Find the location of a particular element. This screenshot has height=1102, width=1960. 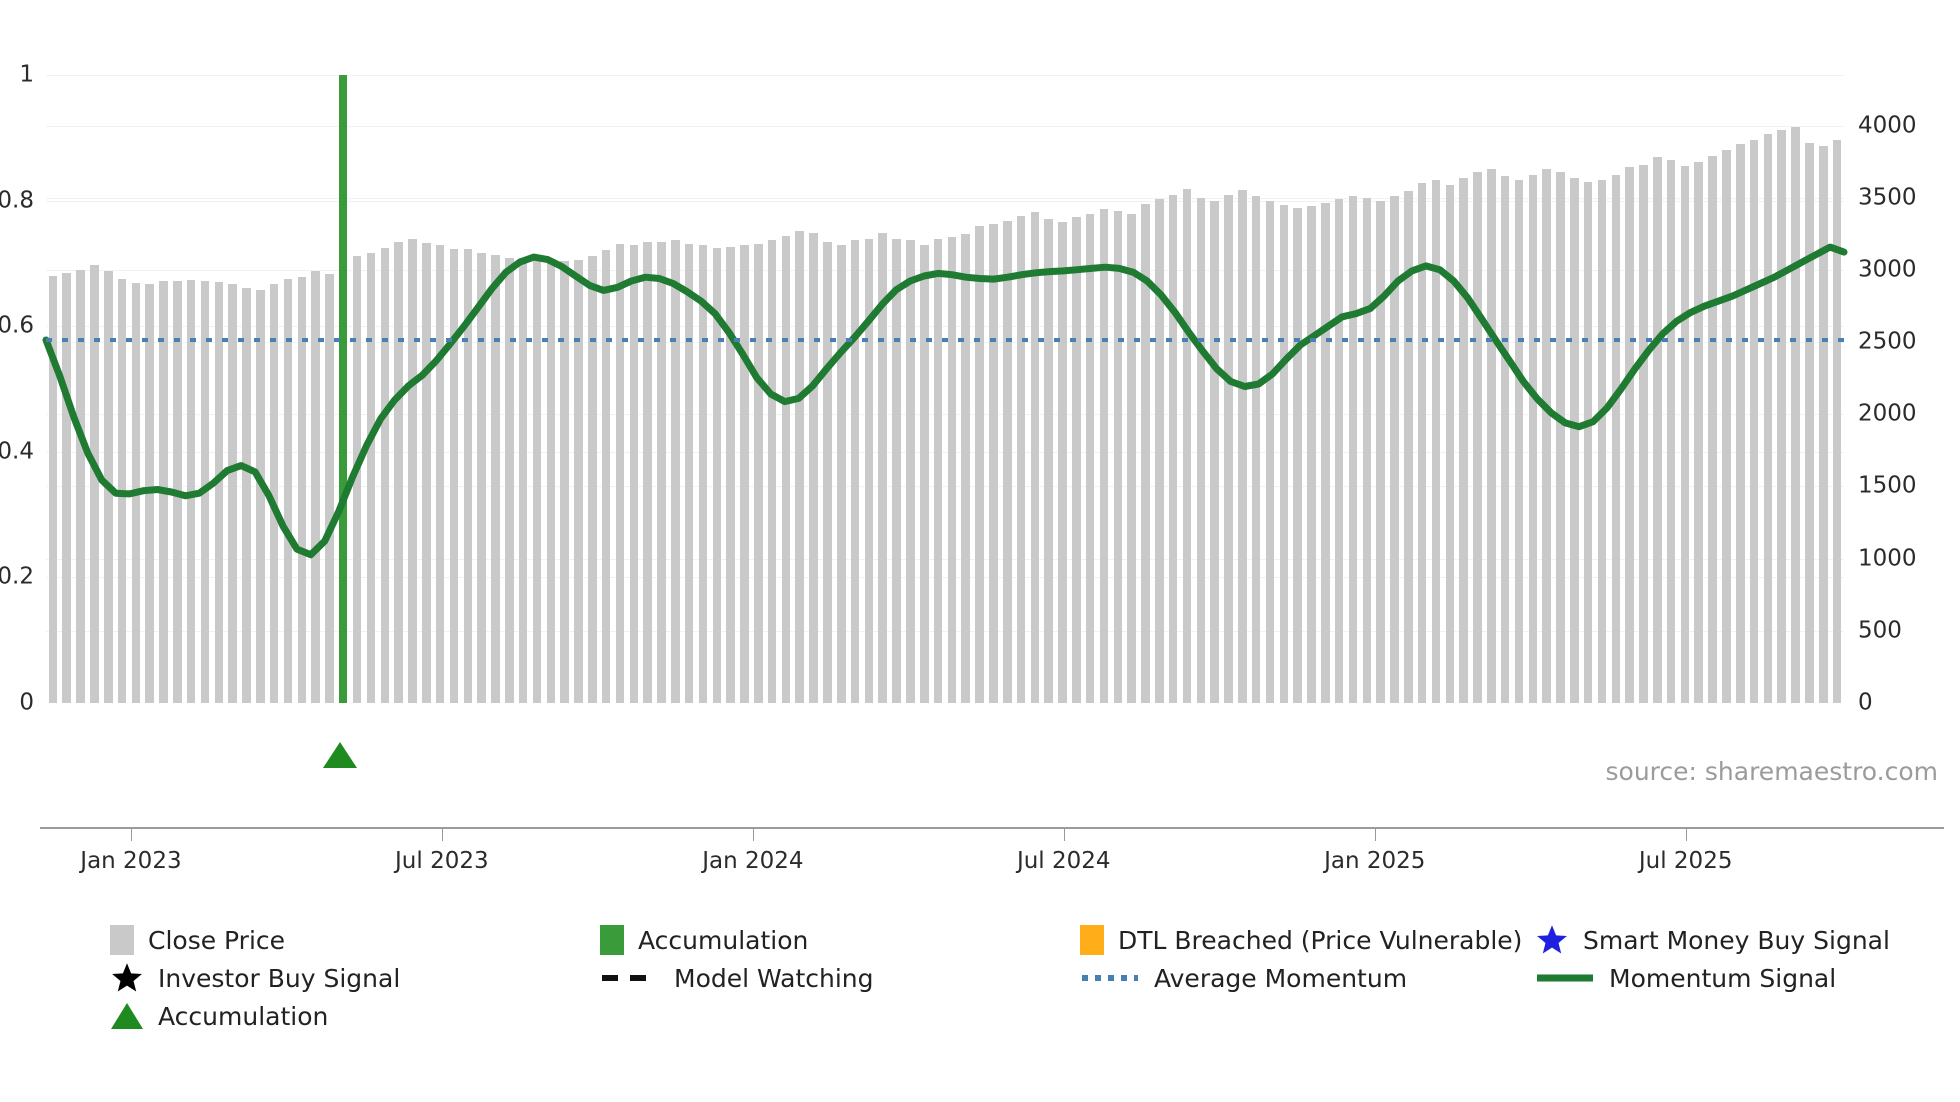

accumulation-swatch-icon is located at coordinates (612, 940).